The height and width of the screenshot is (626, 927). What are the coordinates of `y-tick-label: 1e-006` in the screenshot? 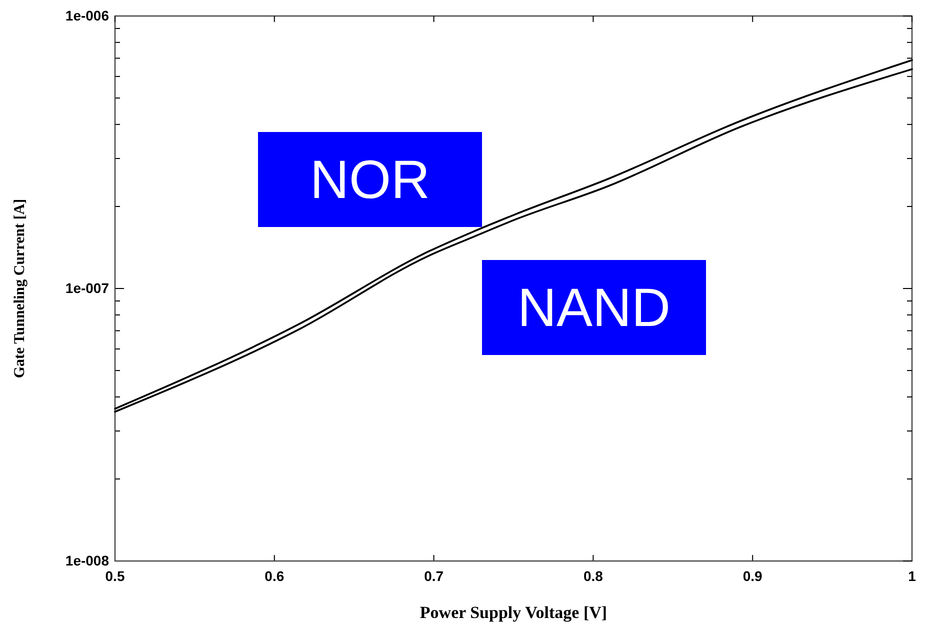 It's located at (87, 15).